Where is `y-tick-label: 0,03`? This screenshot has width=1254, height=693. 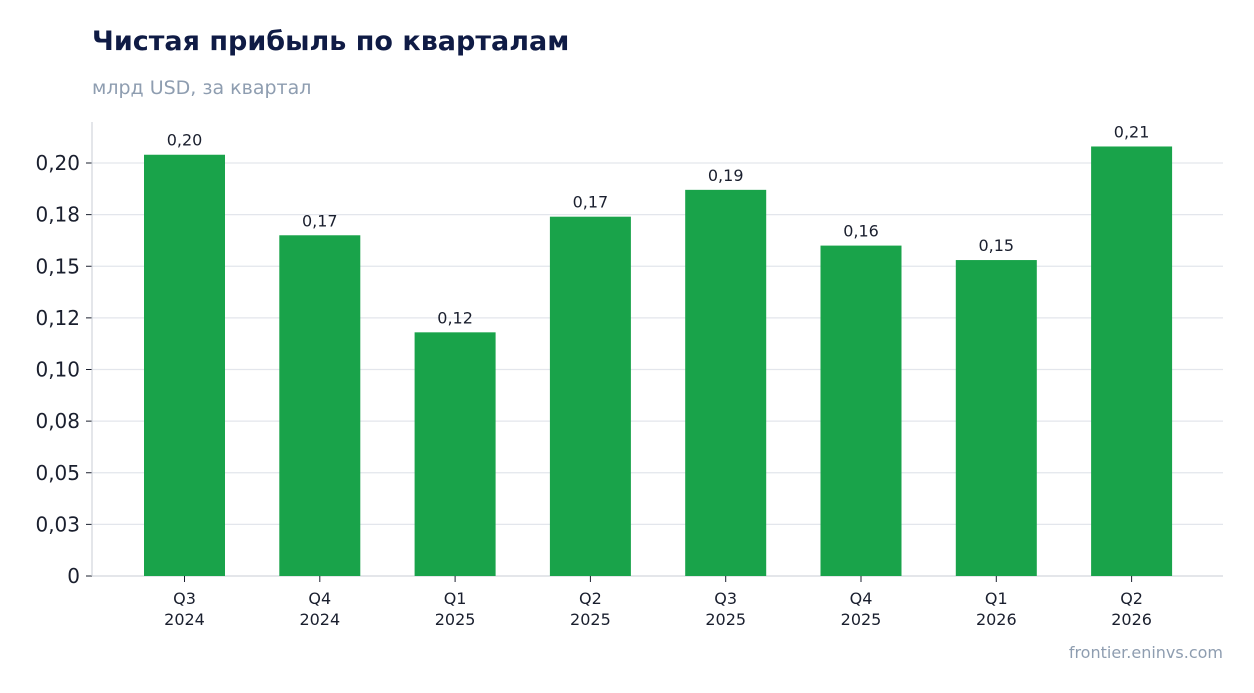 y-tick-label: 0,03 is located at coordinates (57, 524).